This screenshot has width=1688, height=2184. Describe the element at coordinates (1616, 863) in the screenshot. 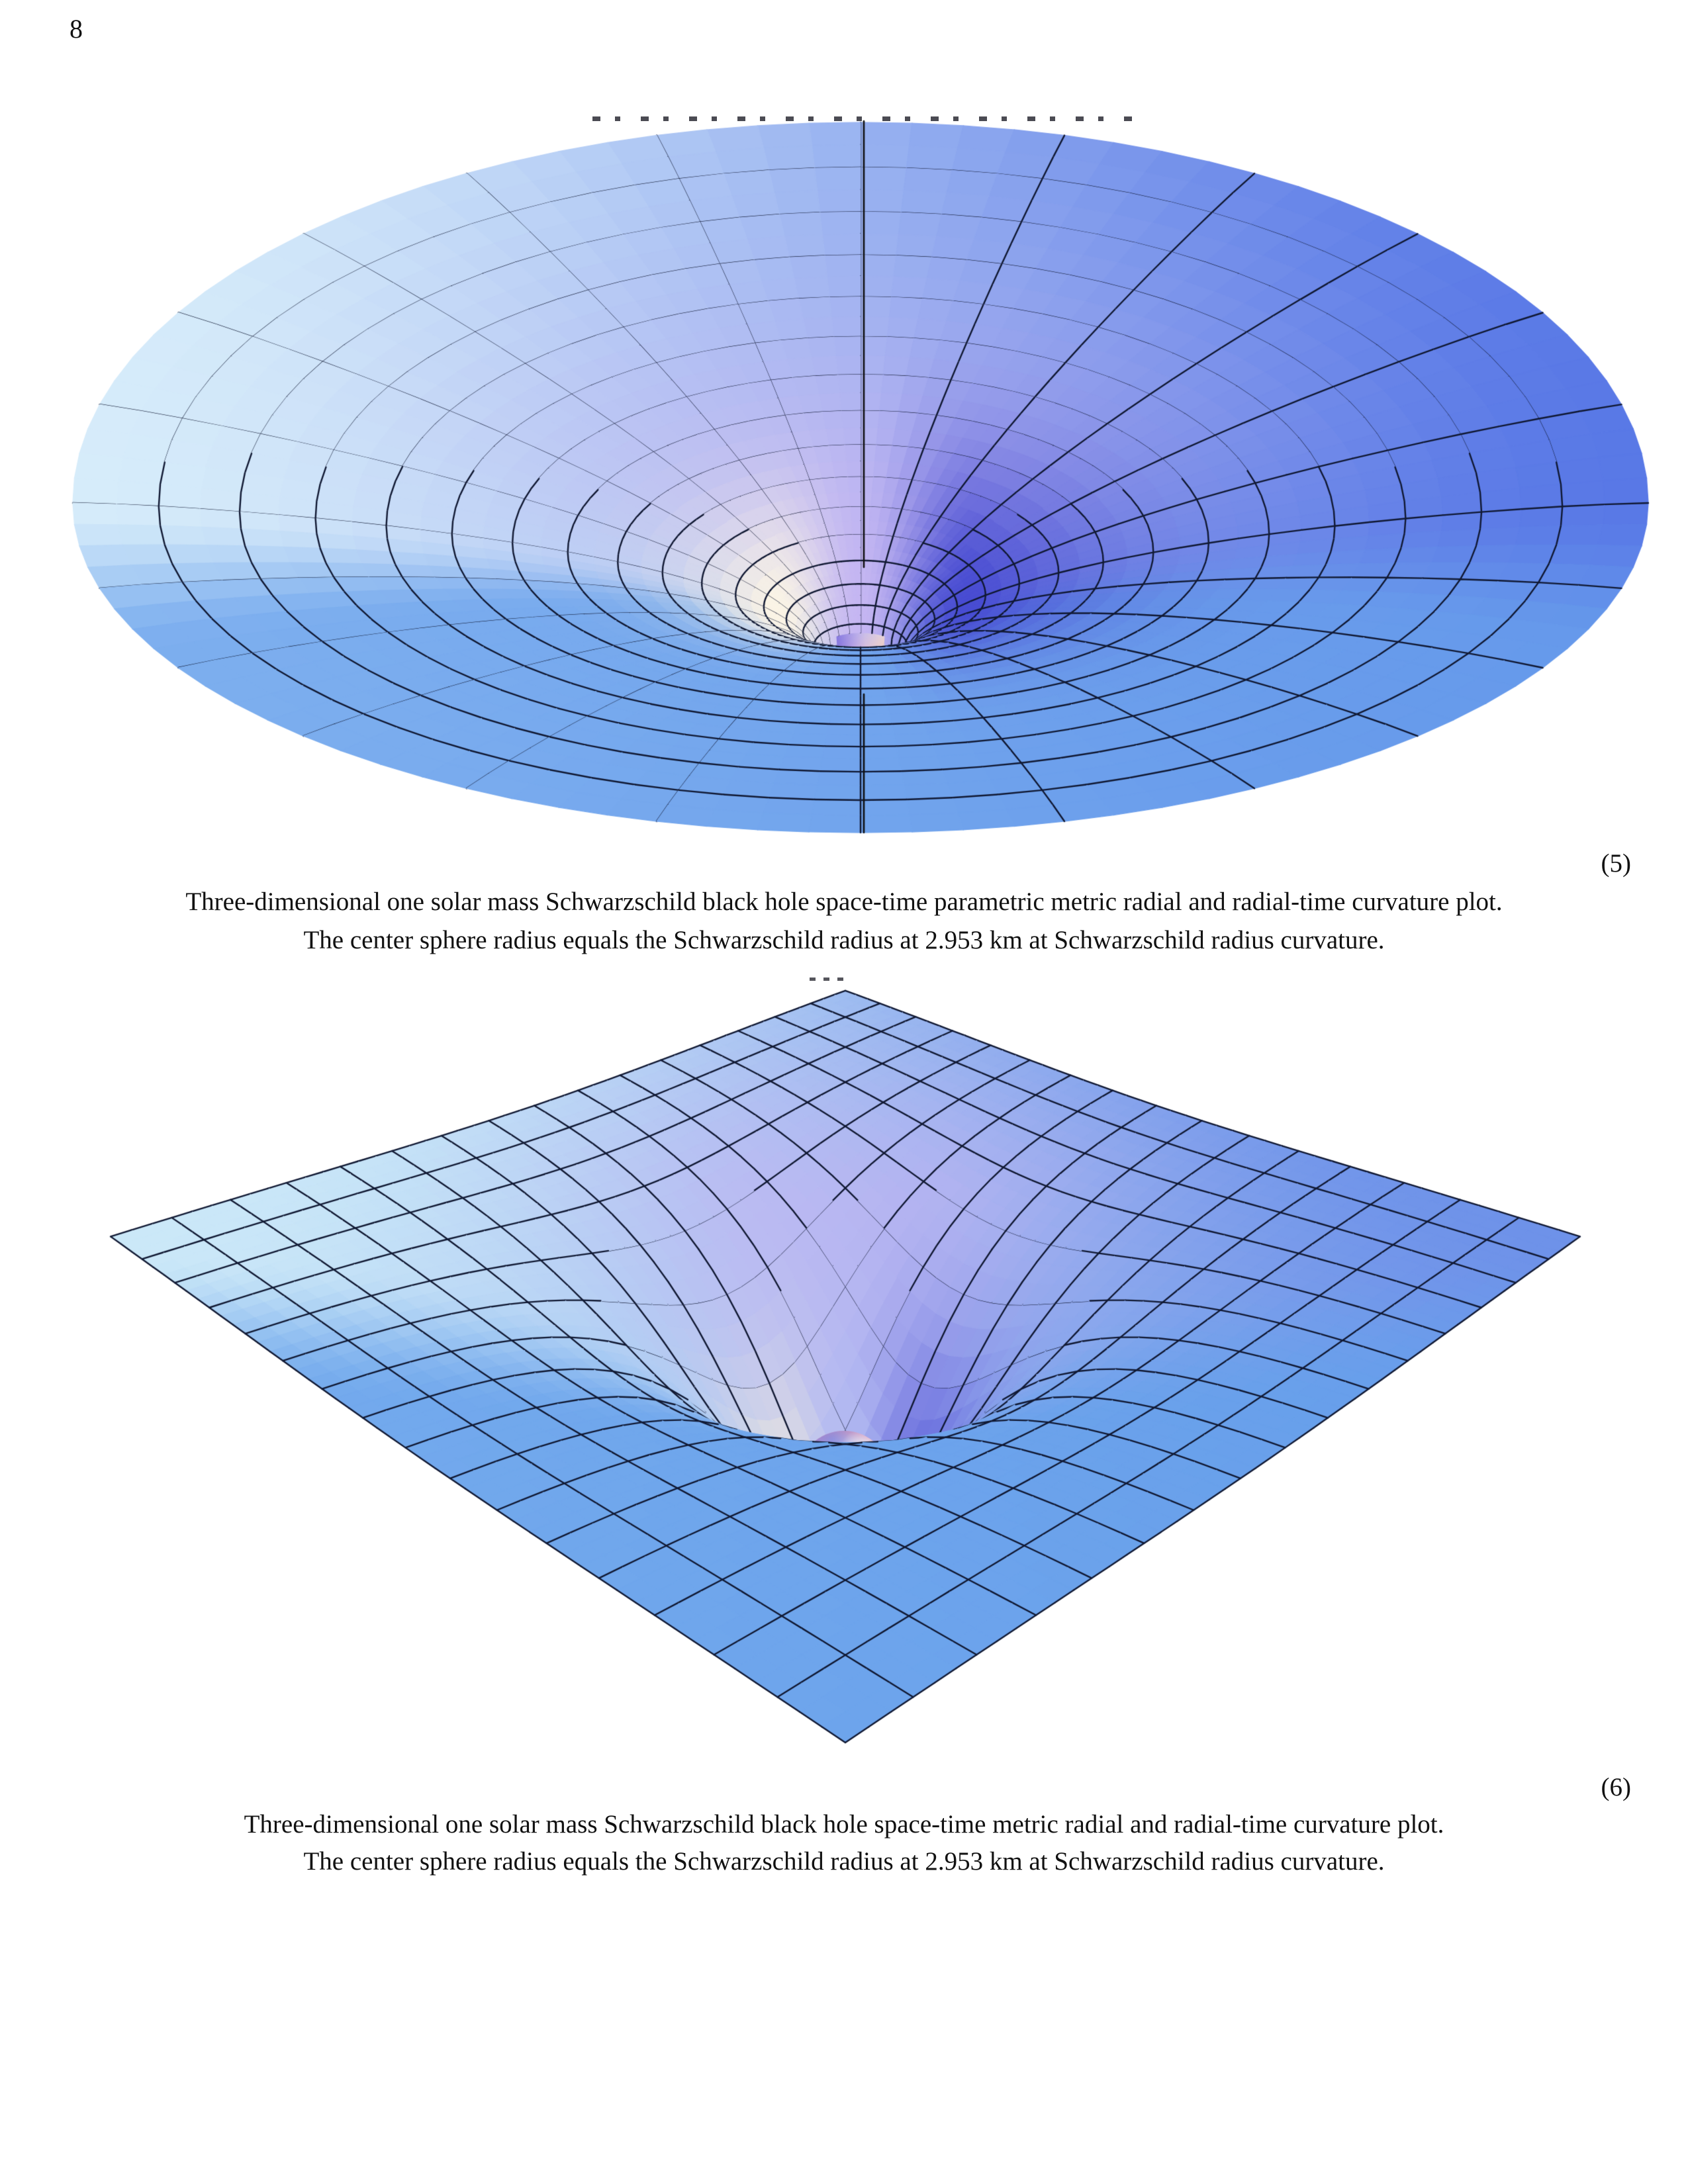

I see `equation-tag-5: (5)` at that location.